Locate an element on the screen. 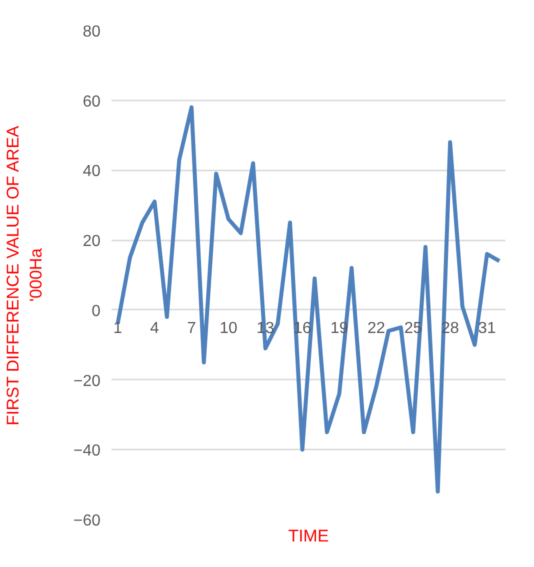  x-tick-label: 31 is located at coordinates (487, 328).